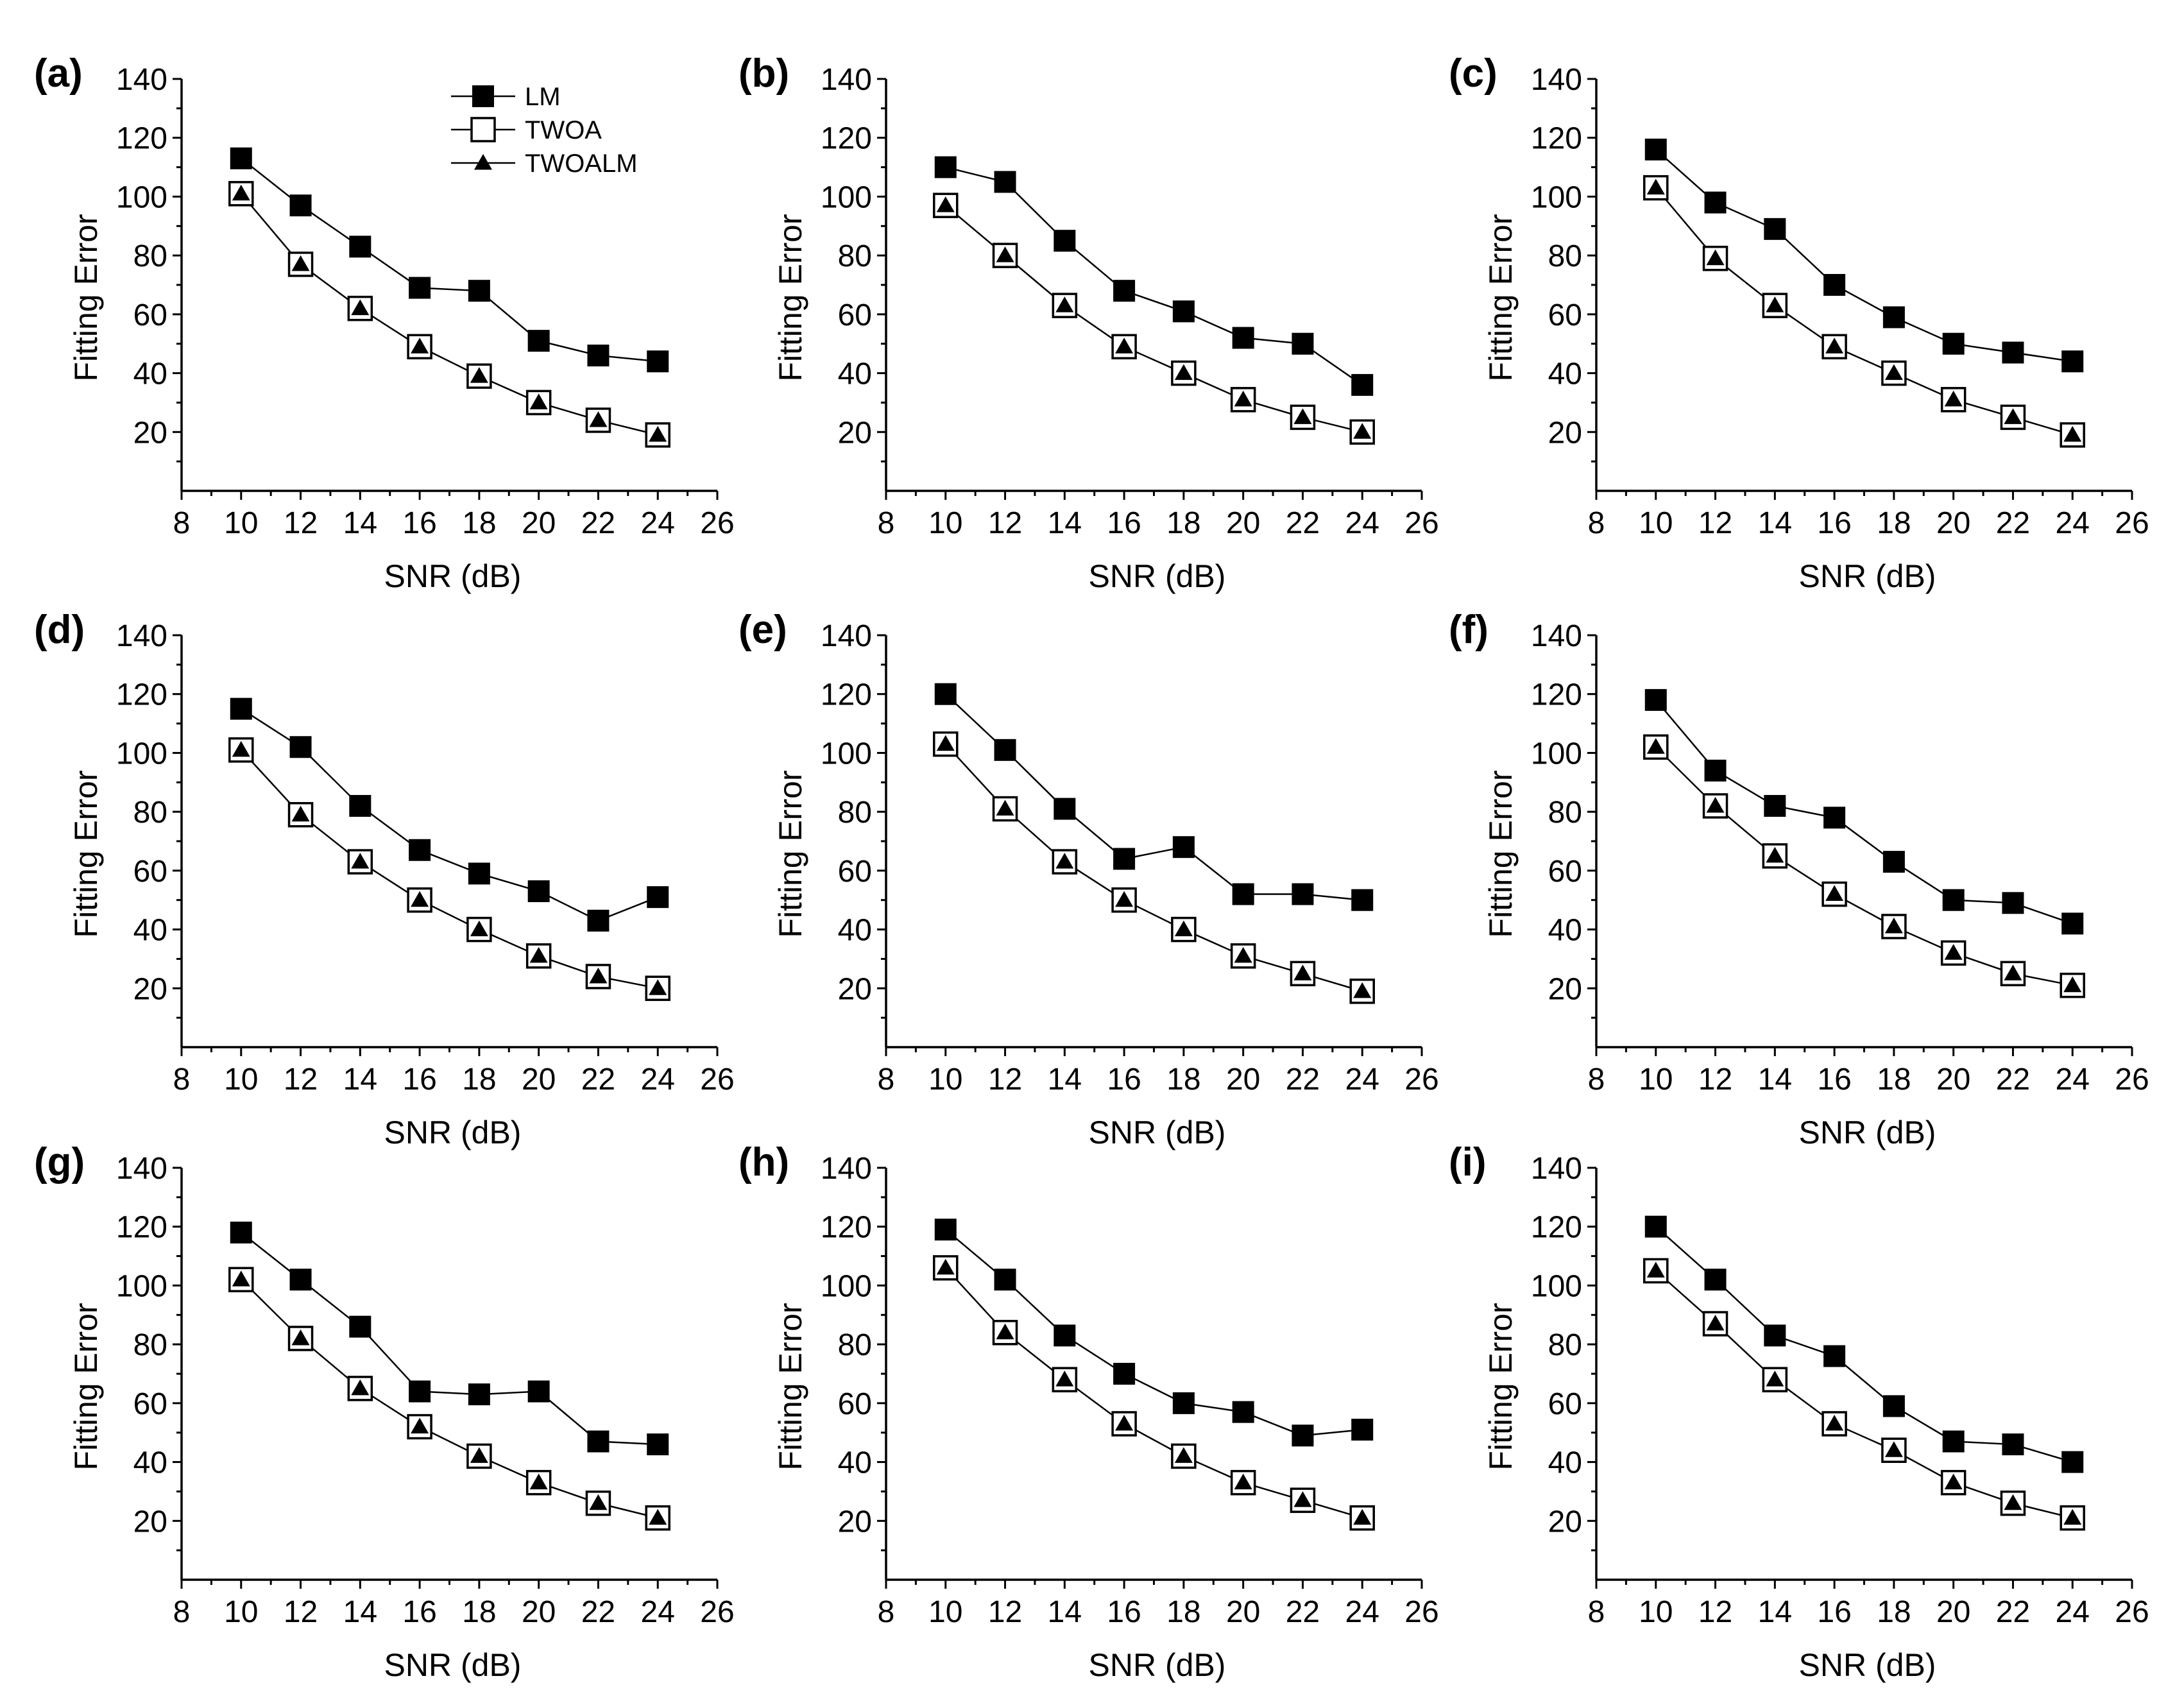  What do you see at coordinates (762, 630) in the screenshot?
I see `panel-label: (e)` at bounding box center [762, 630].